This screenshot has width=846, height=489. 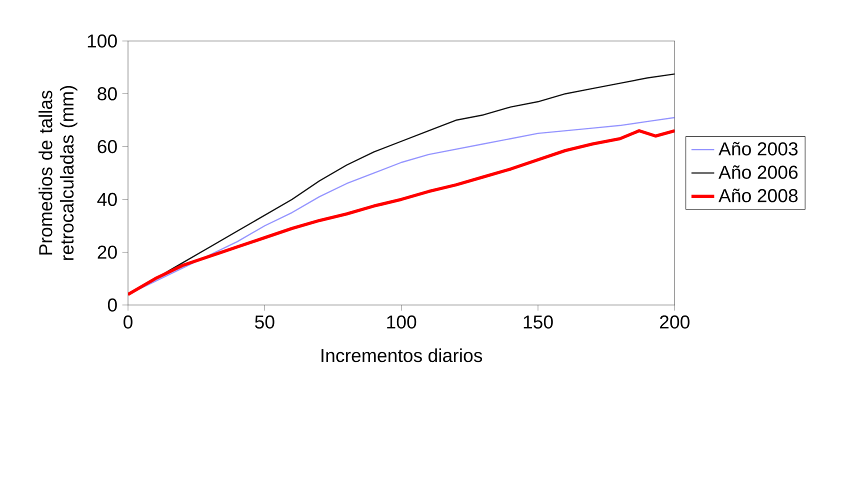 I want to click on legend-label: Año 2006, so click(x=758, y=172).